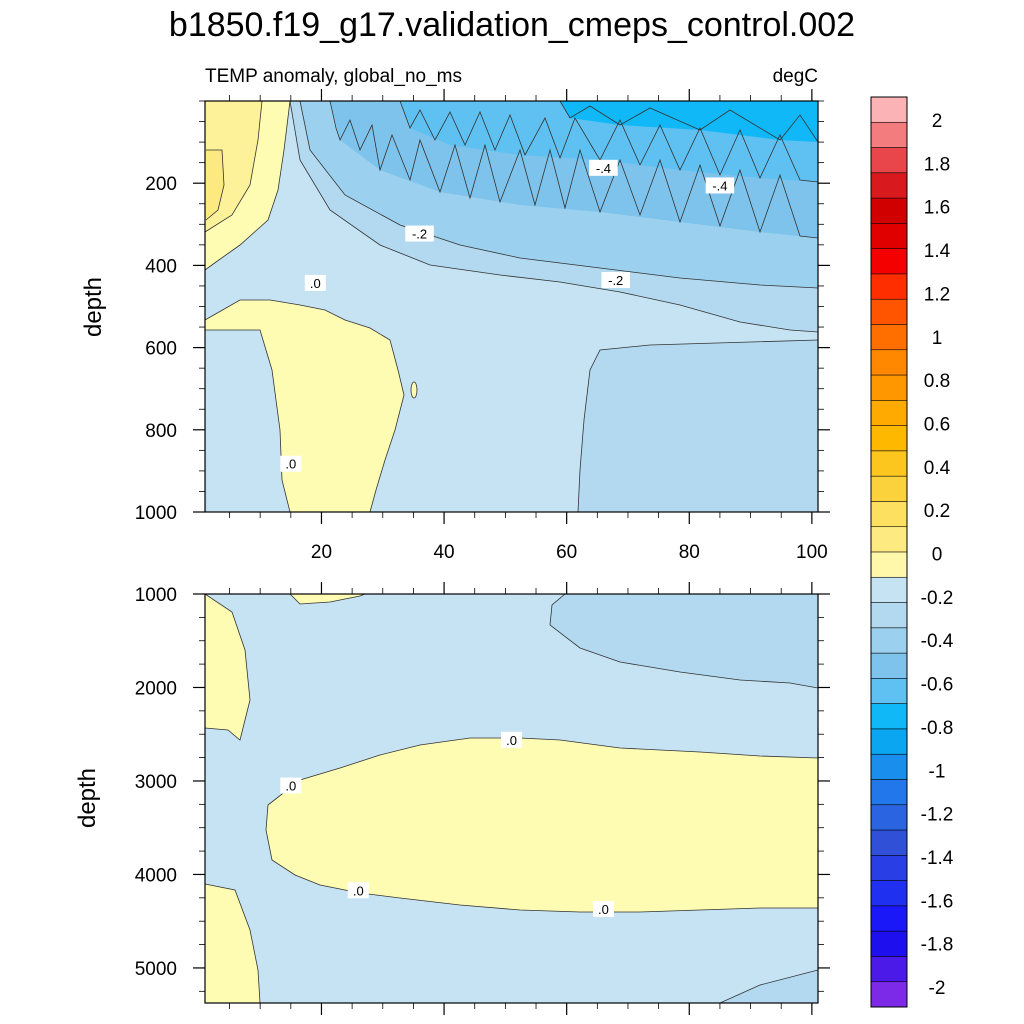 Image resolution: width=1024 pixels, height=1024 pixels. What do you see at coordinates (507, 315) in the screenshot?
I see `upper-contour-labels: .0 .0 -.2 -.2 -.4 -.4` at bounding box center [507, 315].